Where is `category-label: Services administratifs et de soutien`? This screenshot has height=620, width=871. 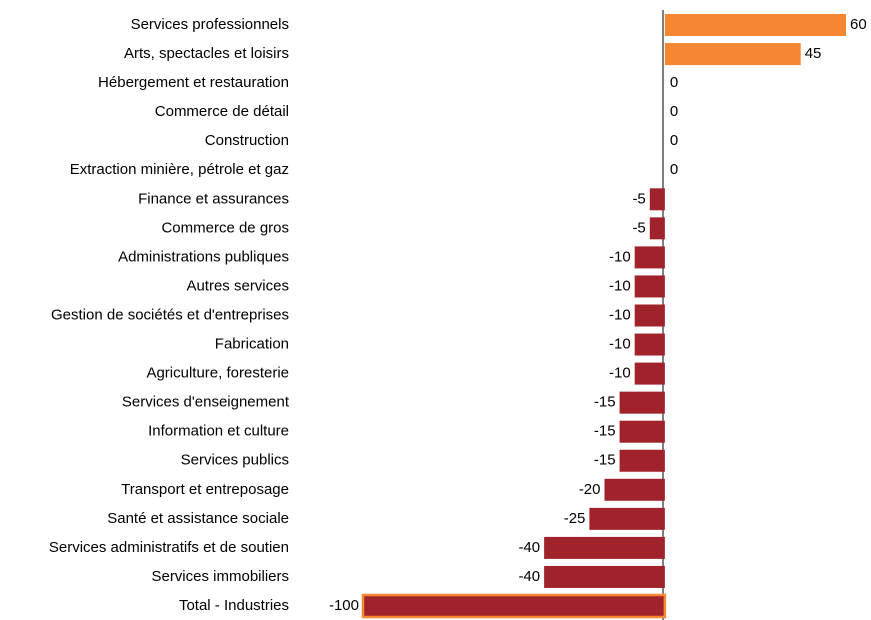 category-label: Services administratifs et de soutien is located at coordinates (169, 547).